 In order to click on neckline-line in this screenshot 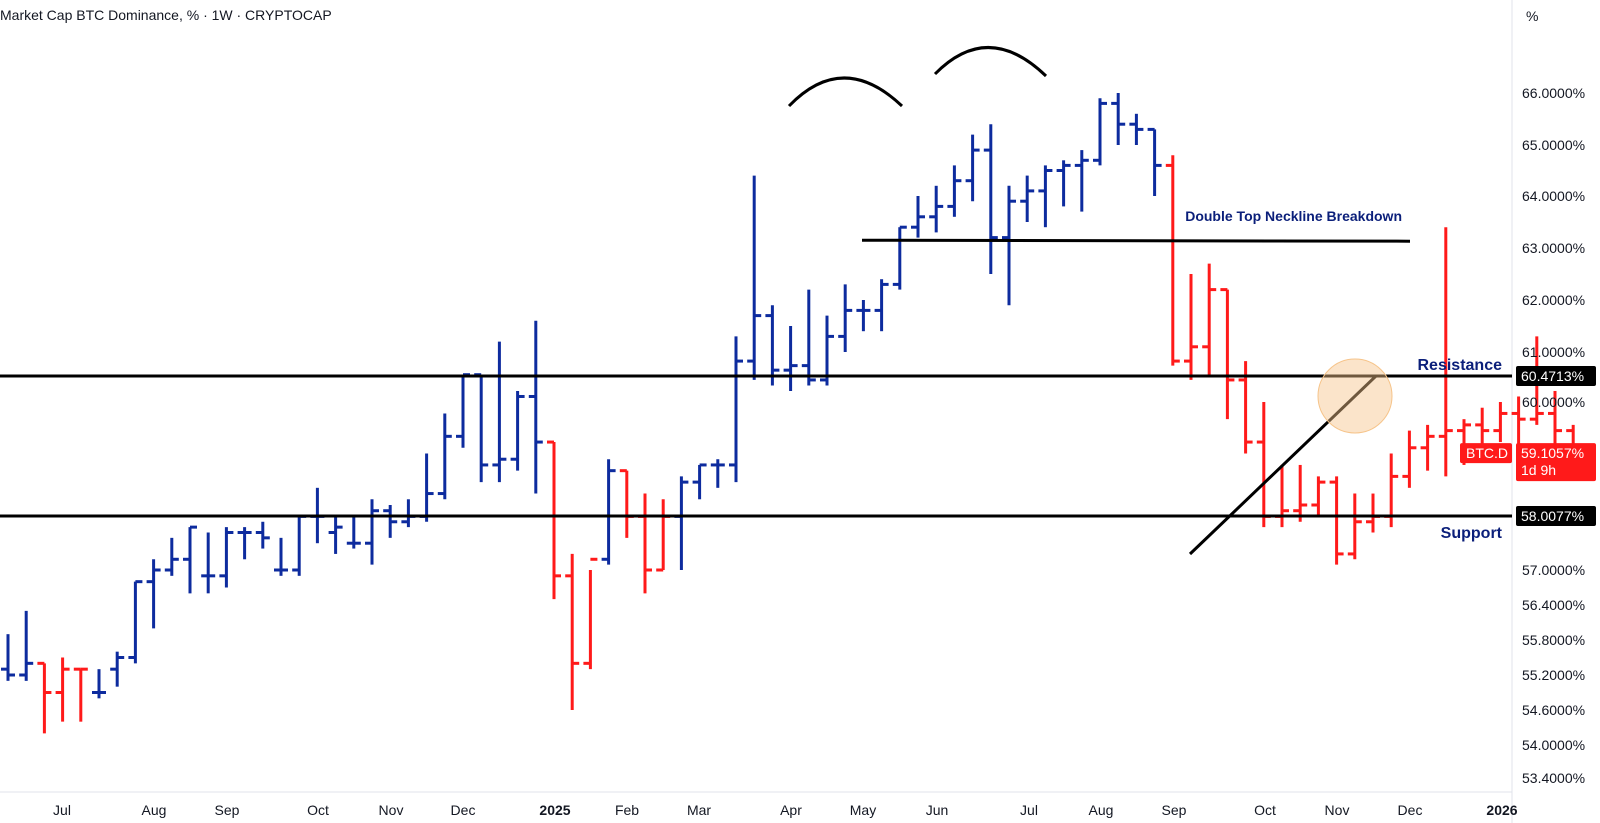, I will do `click(1136, 240)`.